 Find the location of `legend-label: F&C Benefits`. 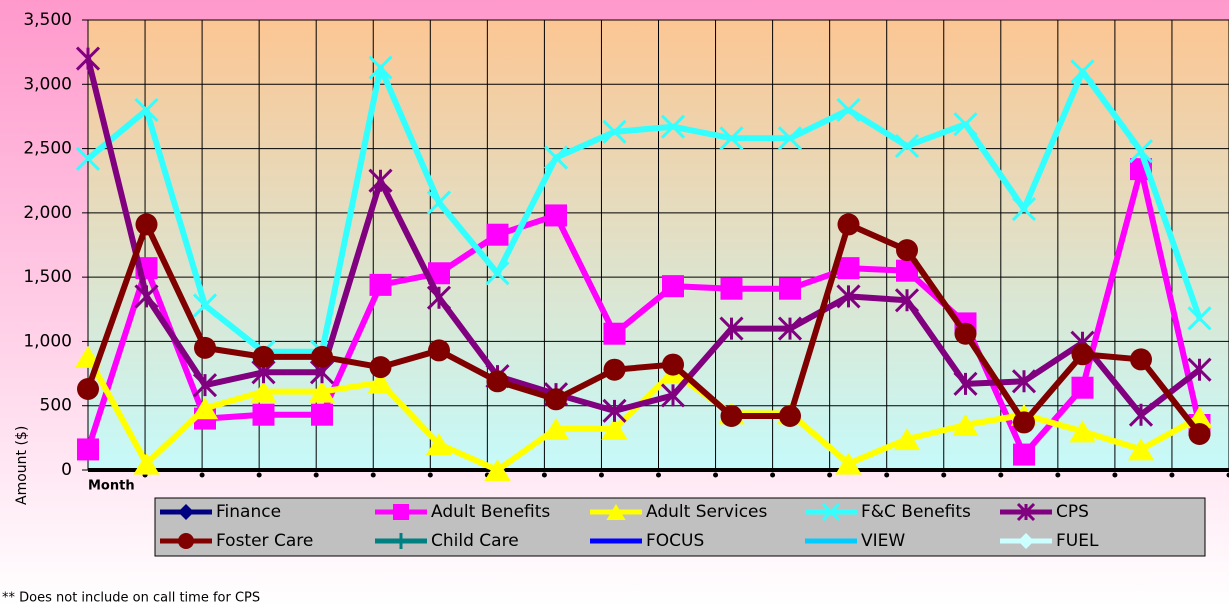

legend-label: F&C Benefits is located at coordinates (916, 512).